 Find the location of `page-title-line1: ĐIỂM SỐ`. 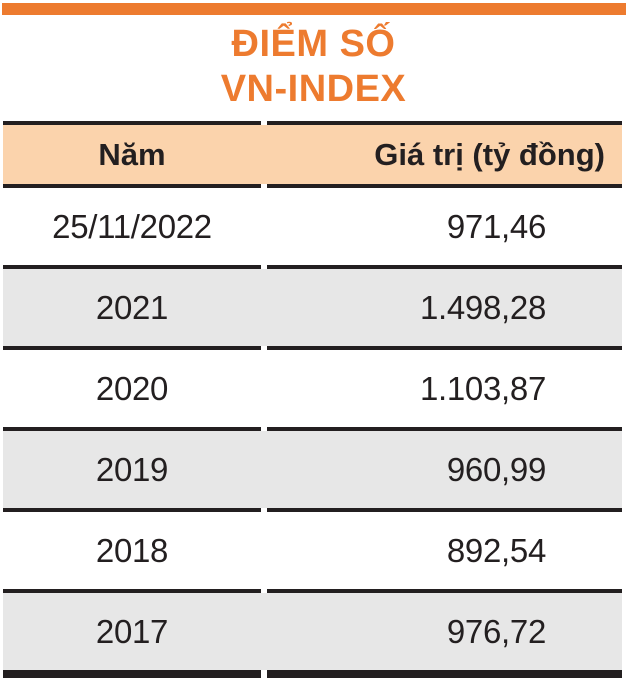

page-title-line1: ĐIỂM SỐ is located at coordinates (313, 44).